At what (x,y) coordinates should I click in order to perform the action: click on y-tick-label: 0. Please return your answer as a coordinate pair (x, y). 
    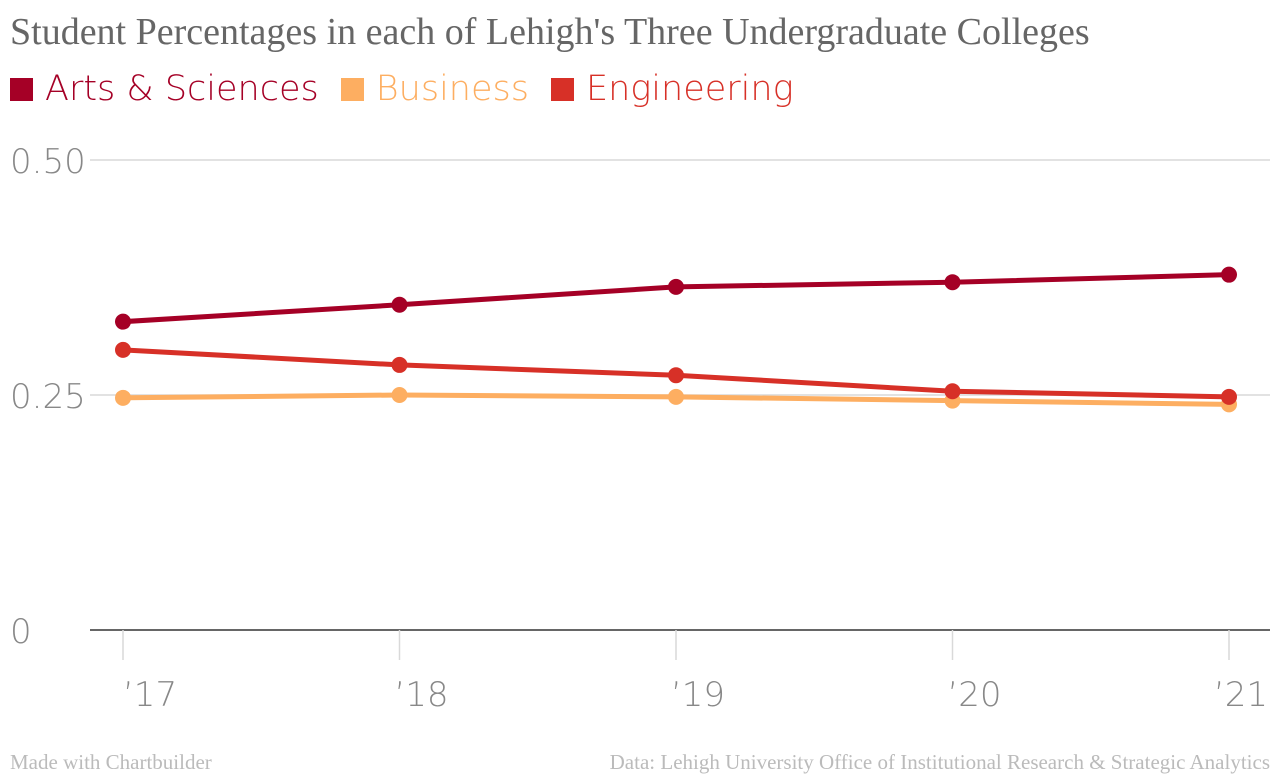
    Looking at the image, I should click on (21, 632).